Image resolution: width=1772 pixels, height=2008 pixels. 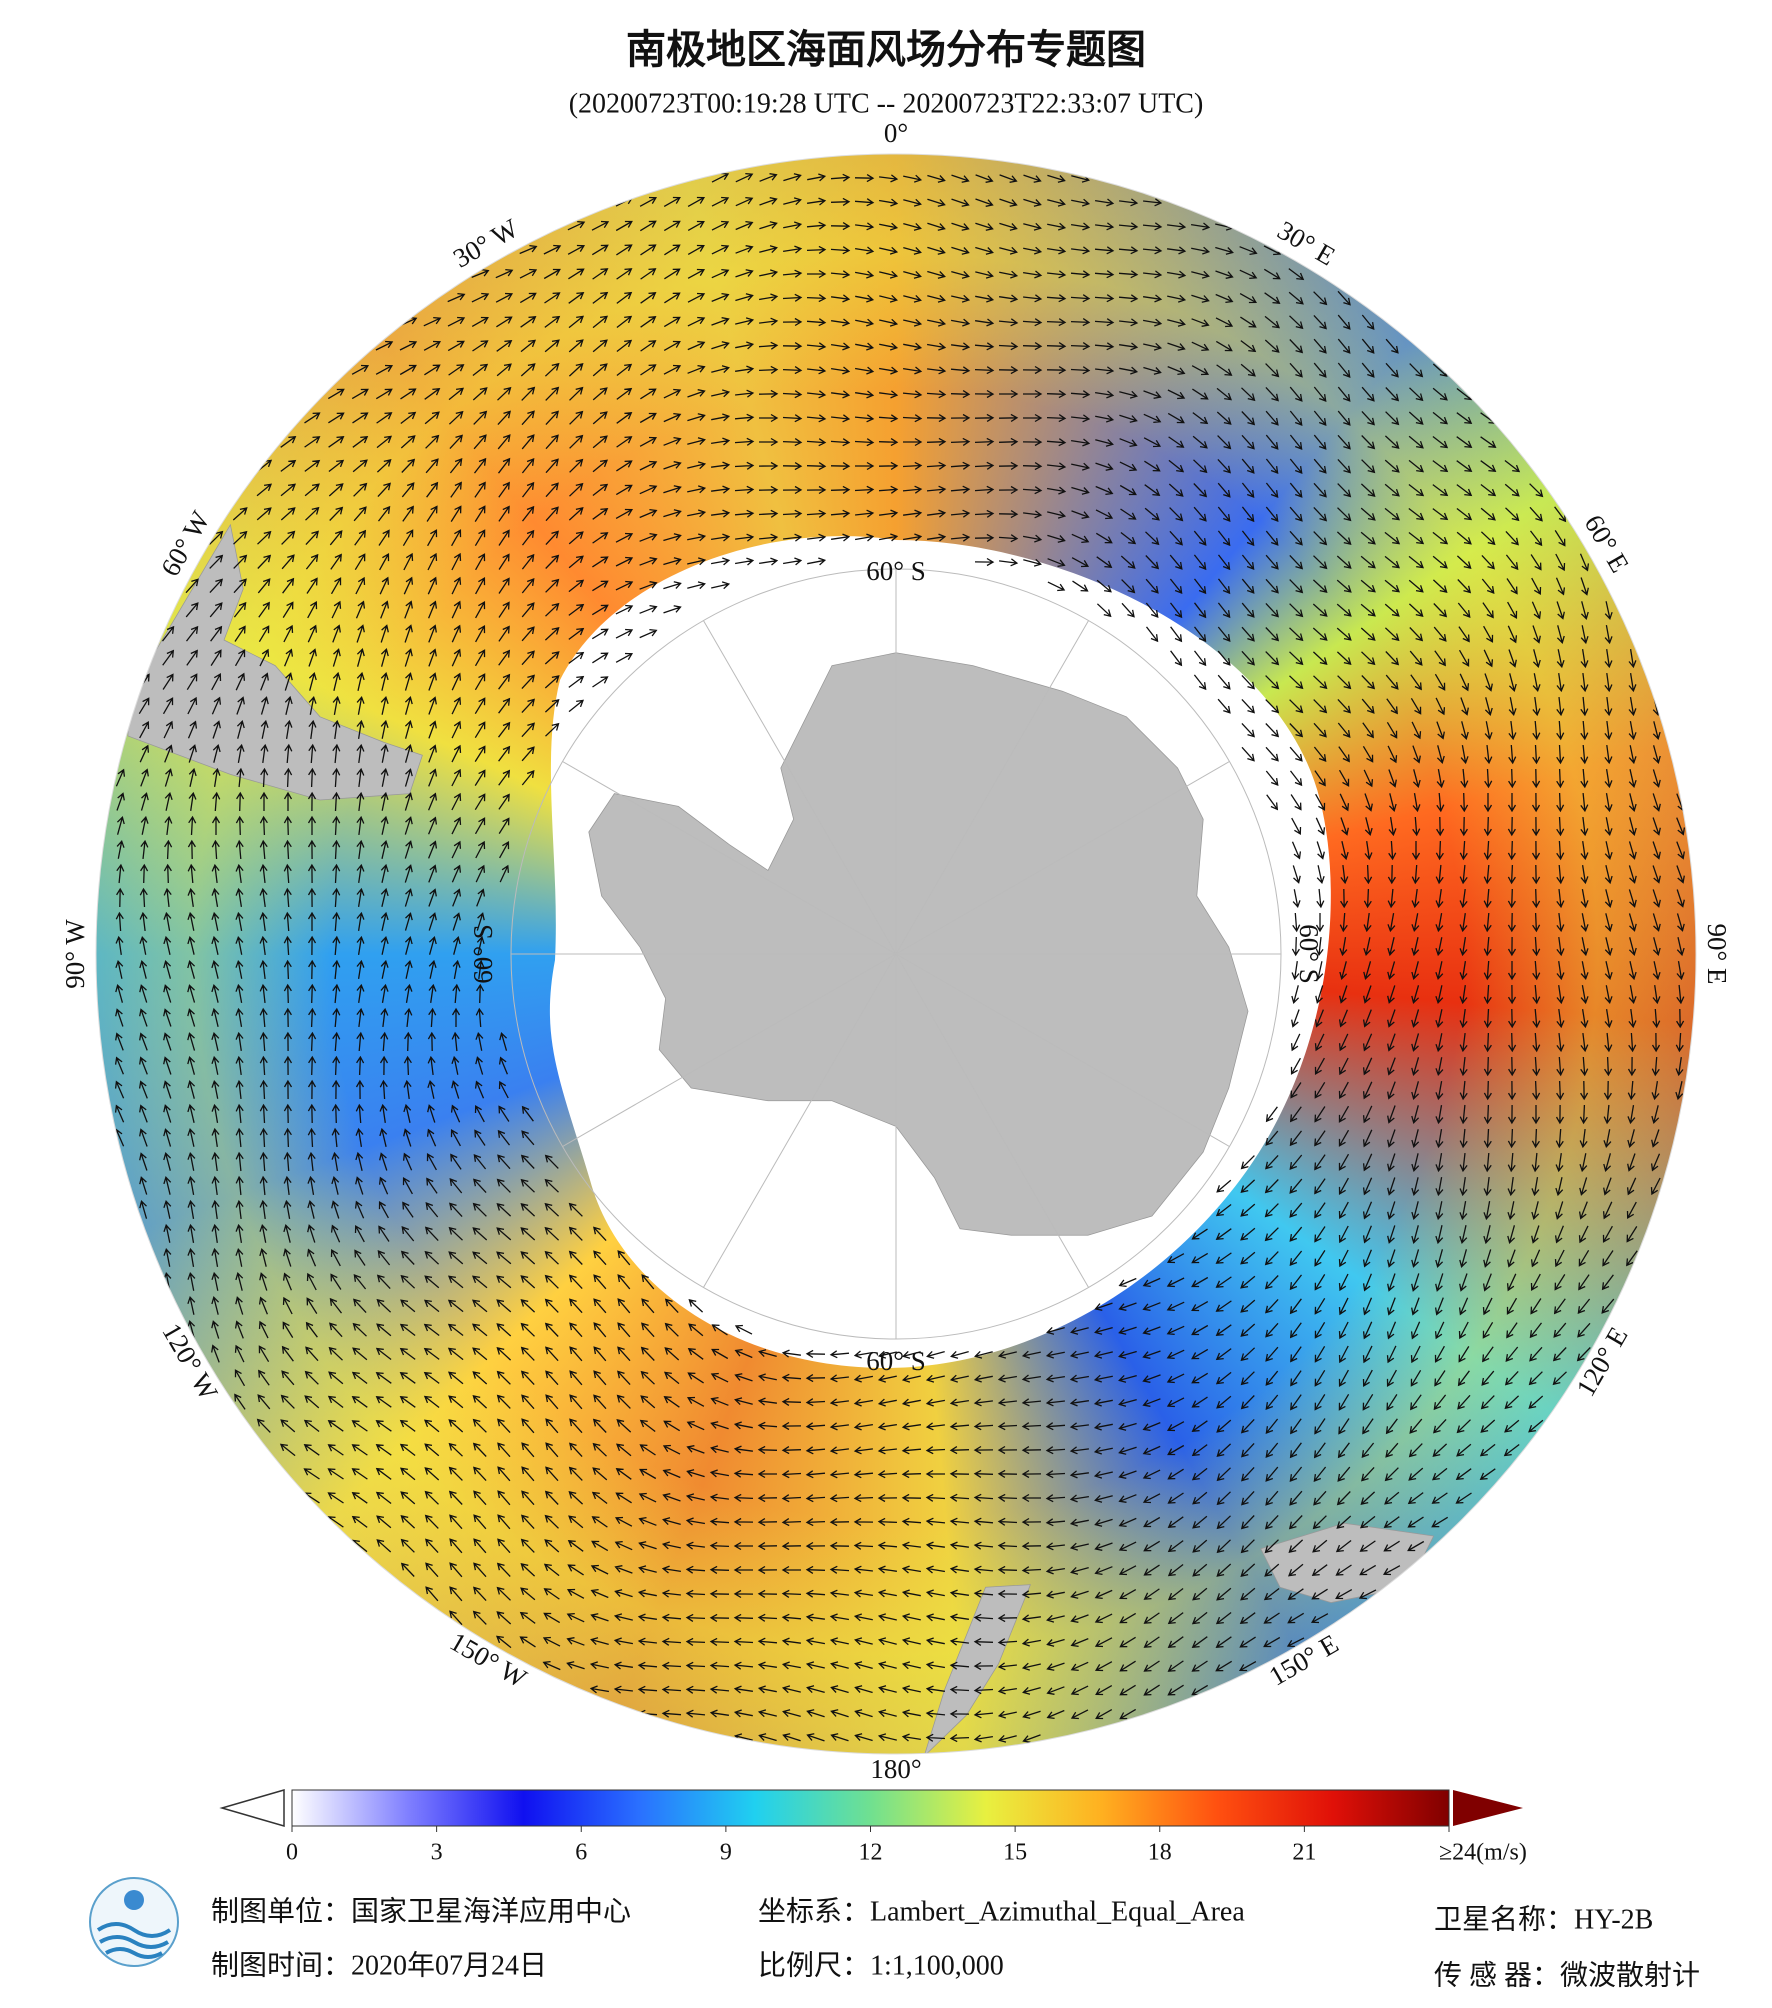 I want to click on longitude-label: 150° W, so click(x=488, y=1660).